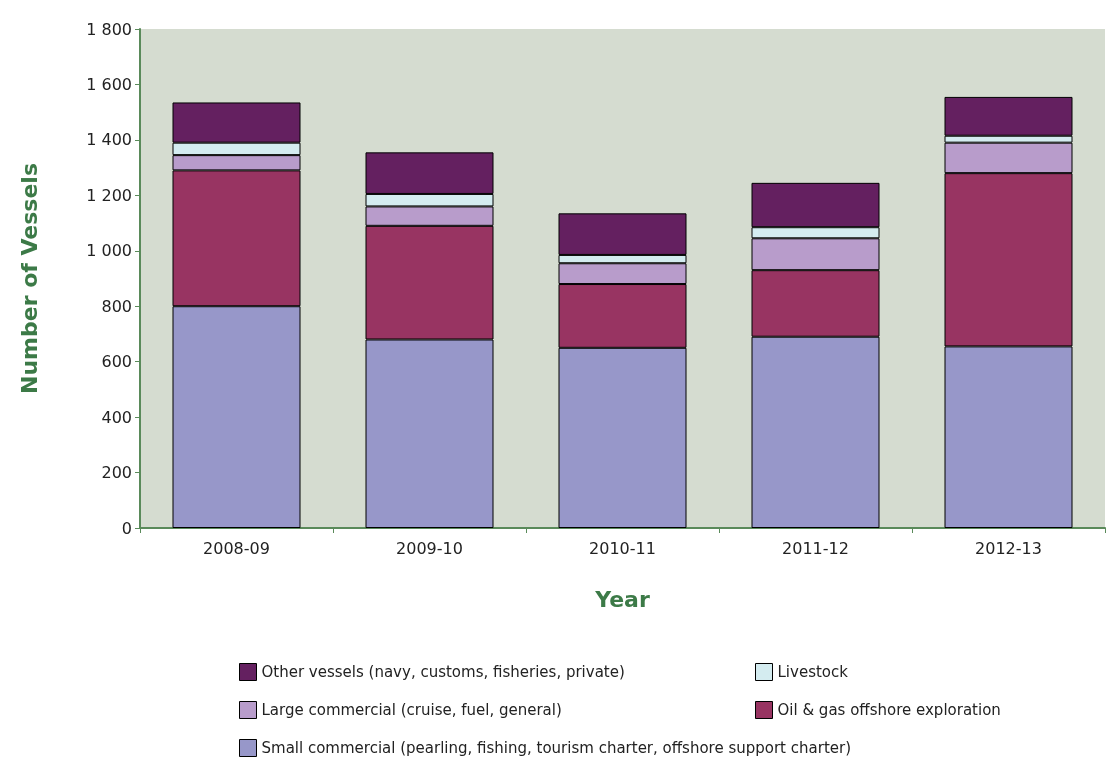  I want to click on legend-label: Small commercial (pearling, fishing, tourism charter, offshore support charter), so click(556, 748).